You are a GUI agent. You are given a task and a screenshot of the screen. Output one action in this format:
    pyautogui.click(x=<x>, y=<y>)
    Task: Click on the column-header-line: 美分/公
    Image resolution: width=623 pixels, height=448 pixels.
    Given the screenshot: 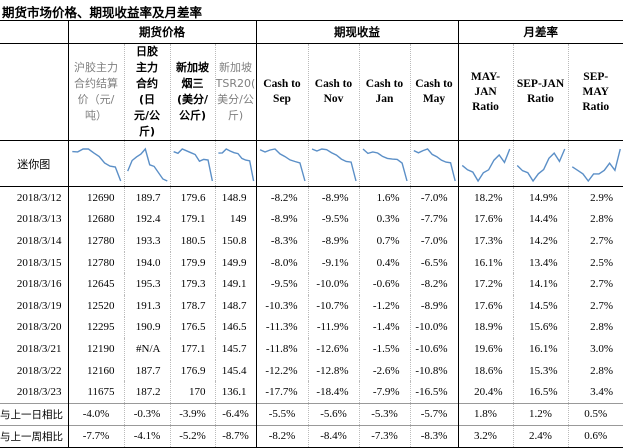 What is the action you would take?
    pyautogui.click(x=236, y=100)
    